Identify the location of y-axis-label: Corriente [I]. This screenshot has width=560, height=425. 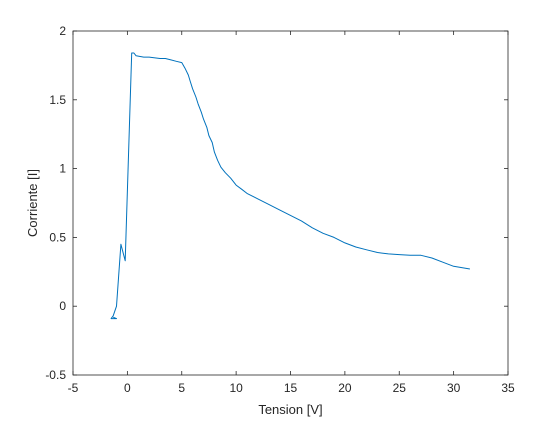
(32, 203).